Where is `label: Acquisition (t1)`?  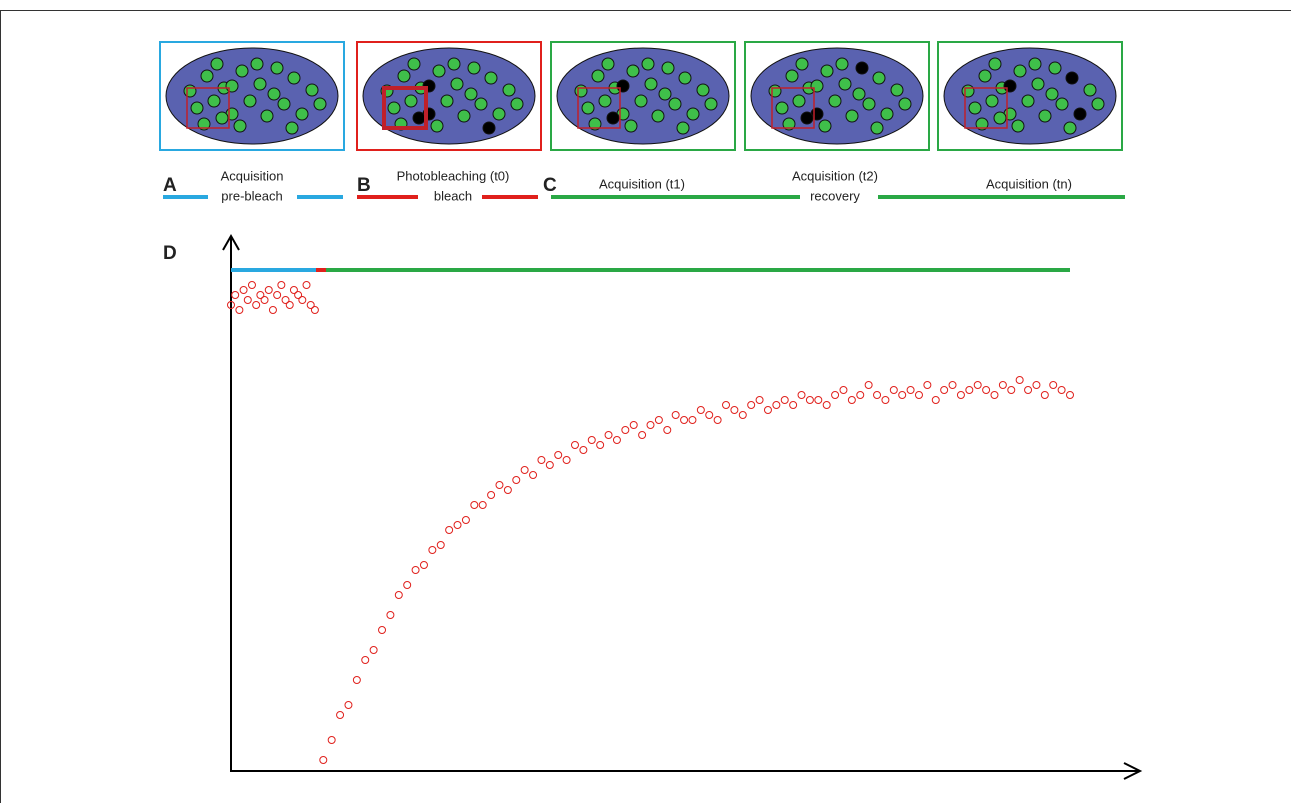 label: Acquisition (t1) is located at coordinates (642, 183).